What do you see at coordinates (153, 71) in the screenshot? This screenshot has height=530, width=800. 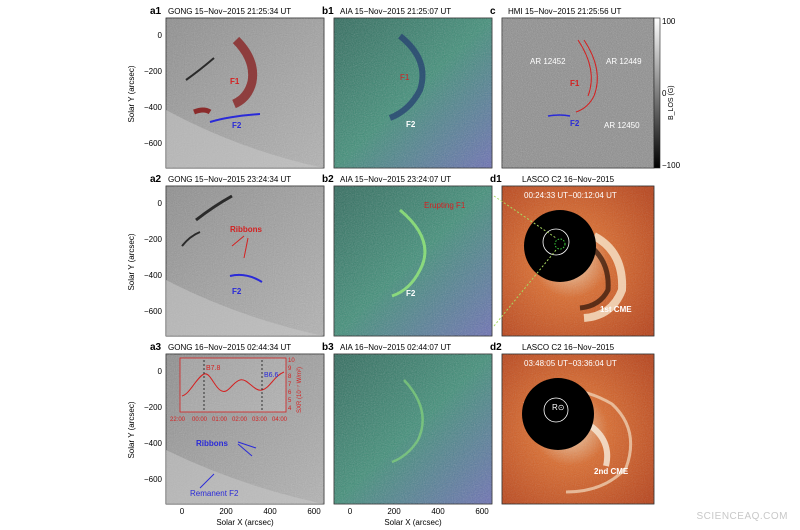 I see `y-tick: −200` at bounding box center [153, 71].